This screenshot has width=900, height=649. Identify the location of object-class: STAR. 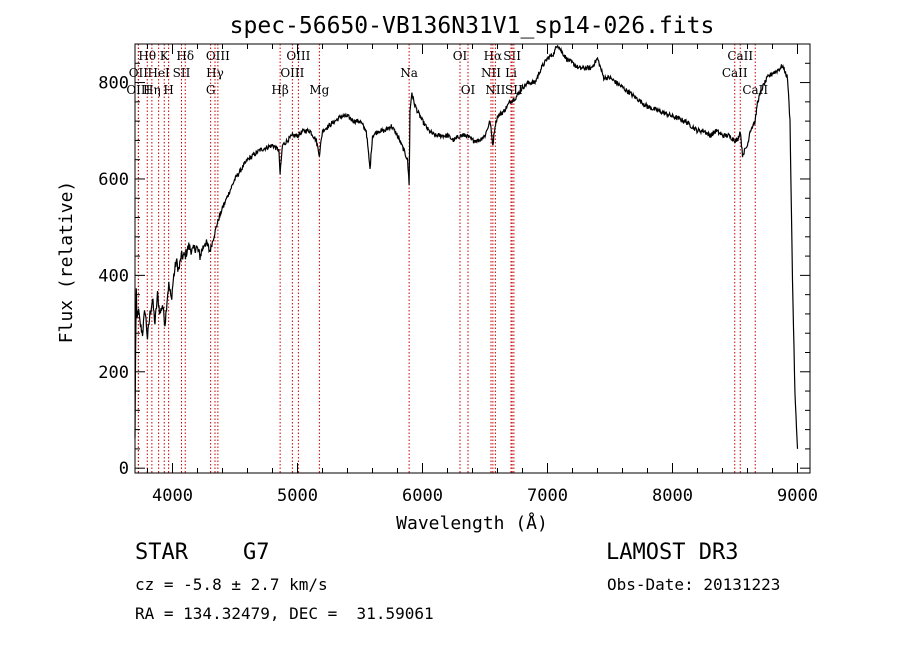
(161, 552).